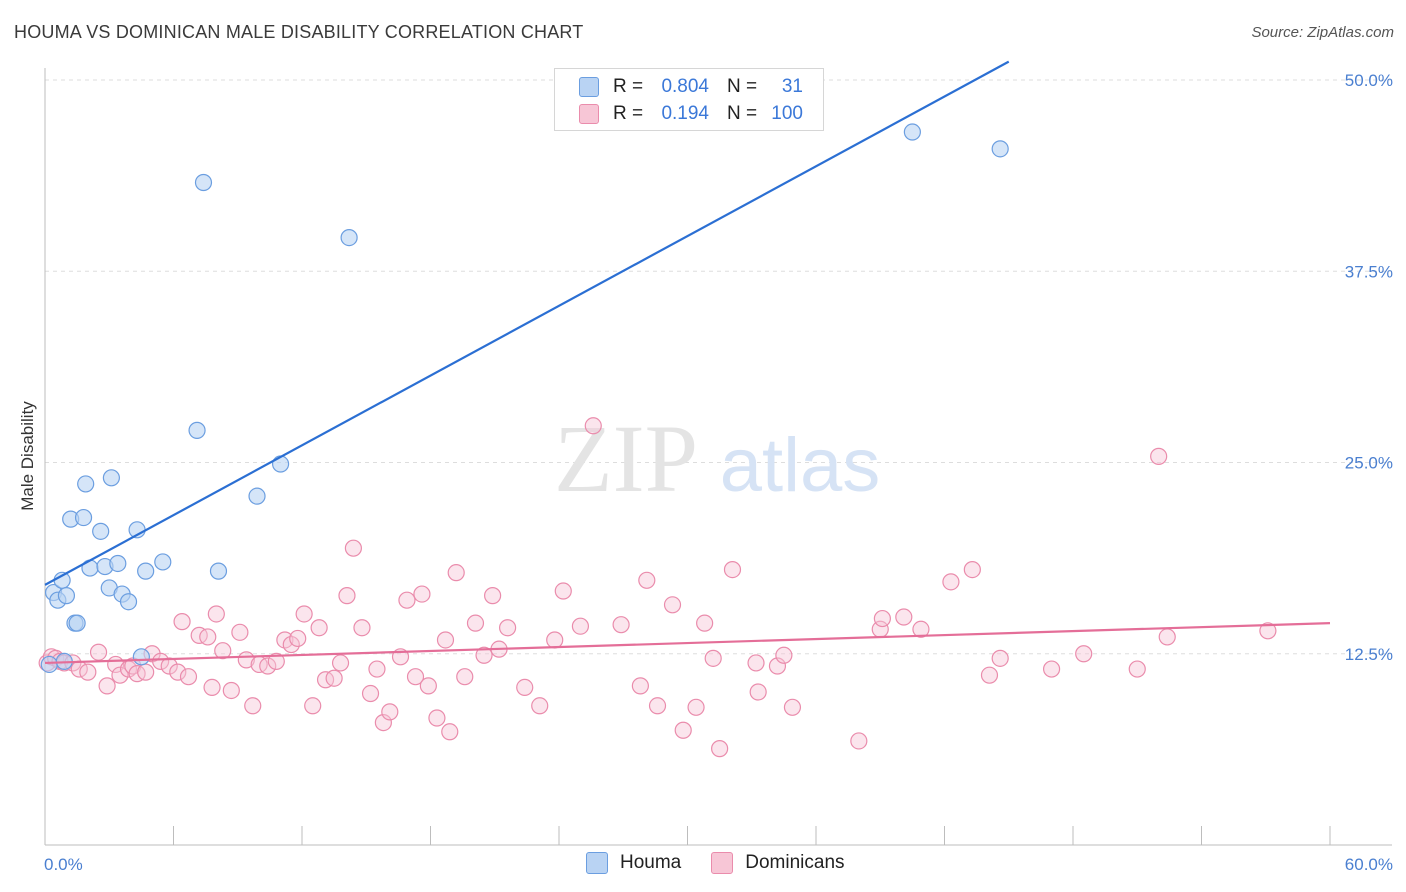  Describe the element at coordinates (1369, 463) in the screenshot. I see `y-tick-label: 25.0%` at that location.